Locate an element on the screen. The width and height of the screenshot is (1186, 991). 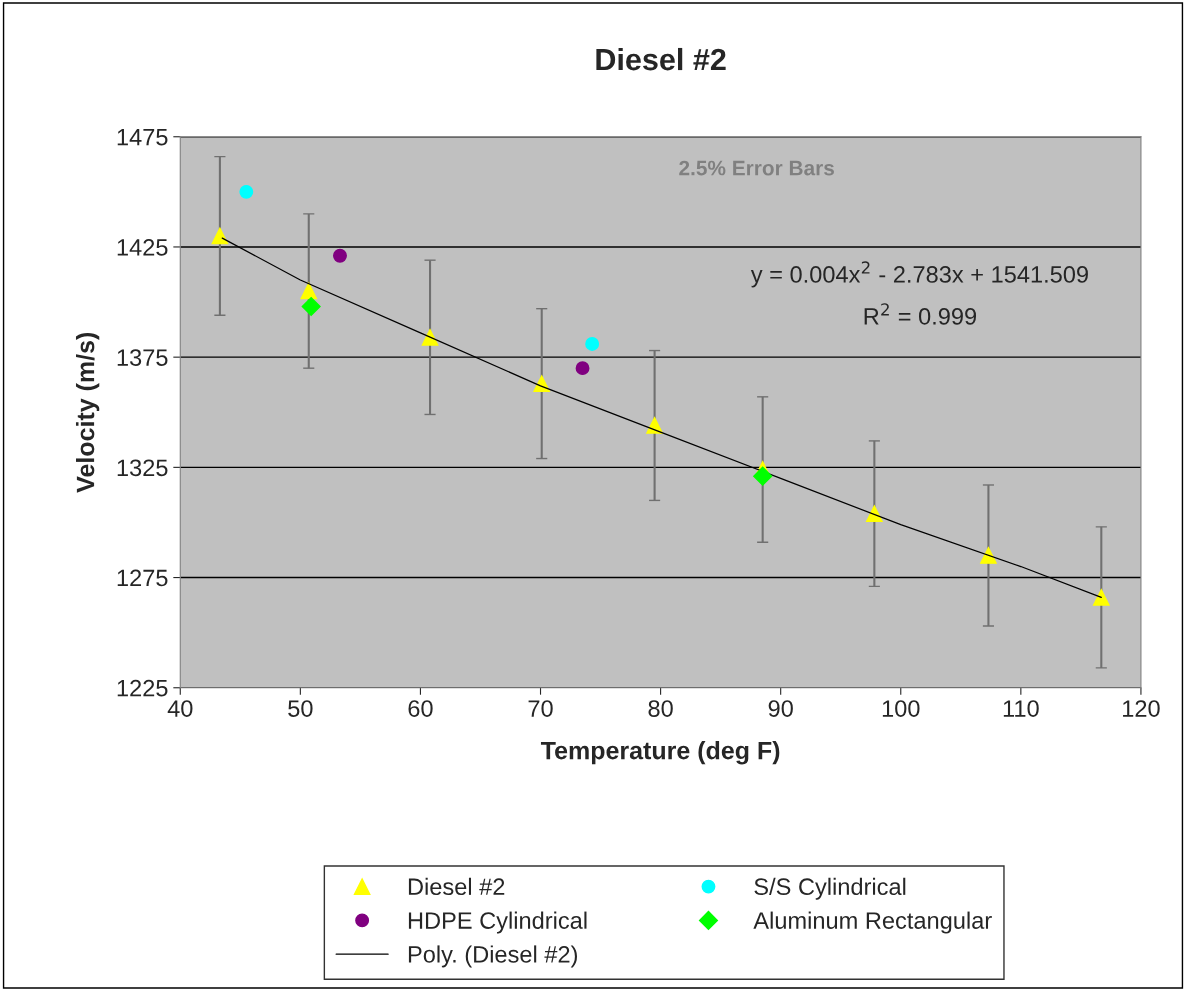
annotation: R$^{2}$ = 0.999 is located at coordinates (920, 314).